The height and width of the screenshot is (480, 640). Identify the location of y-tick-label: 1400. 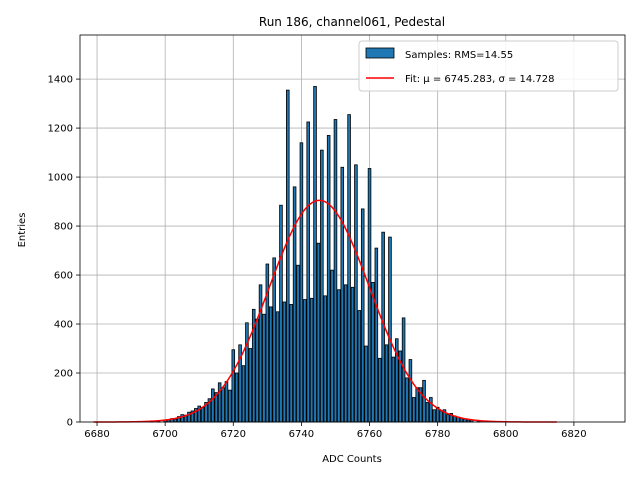
(60, 80).